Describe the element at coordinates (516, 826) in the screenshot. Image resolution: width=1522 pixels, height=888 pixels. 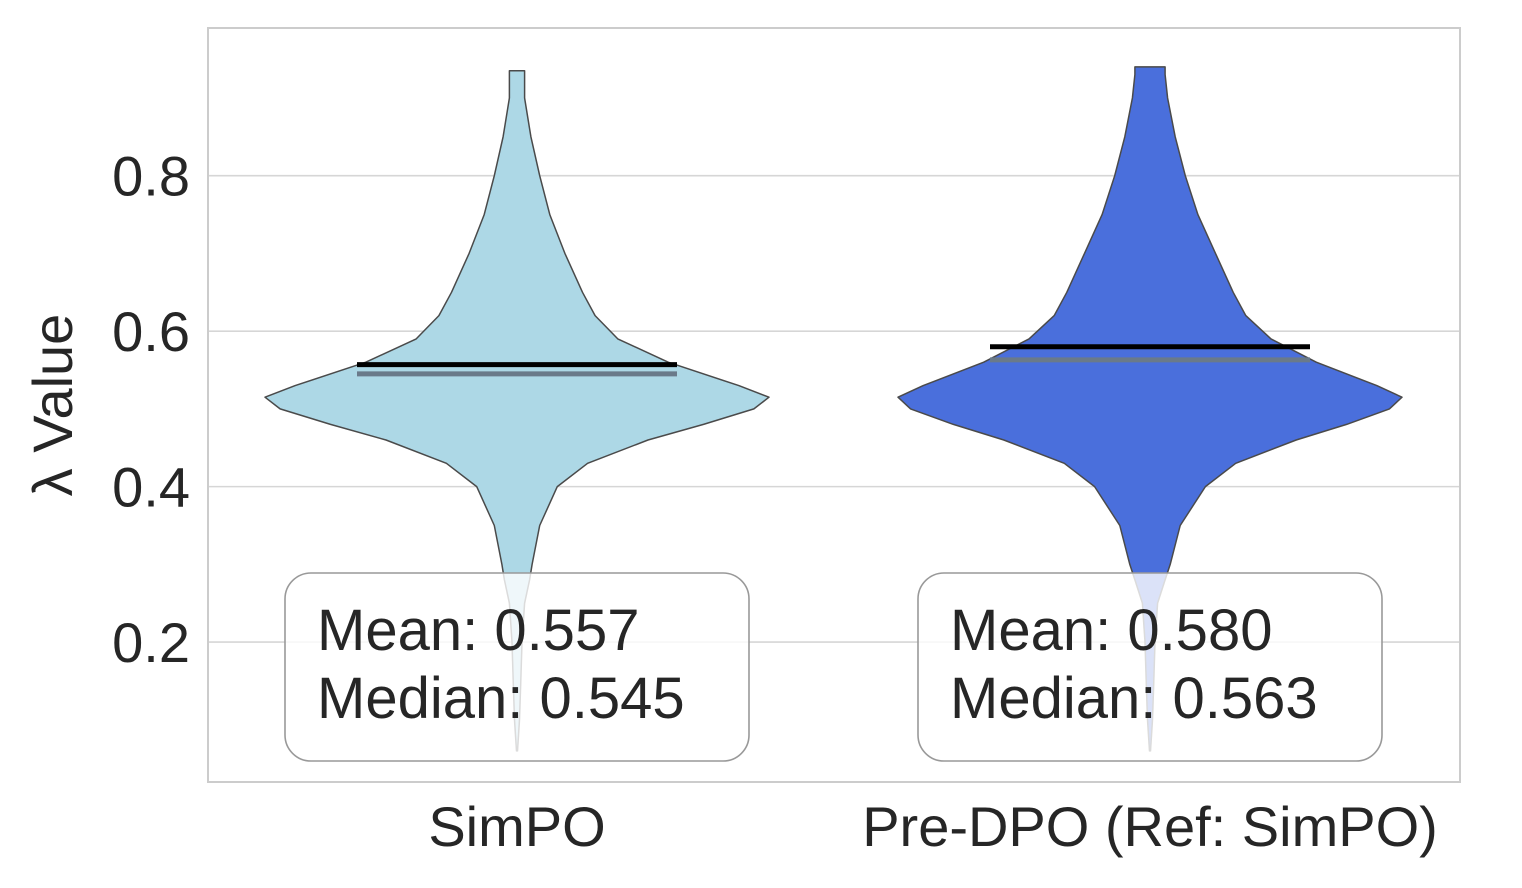
I see `x-tick-label: SimPO` at that location.